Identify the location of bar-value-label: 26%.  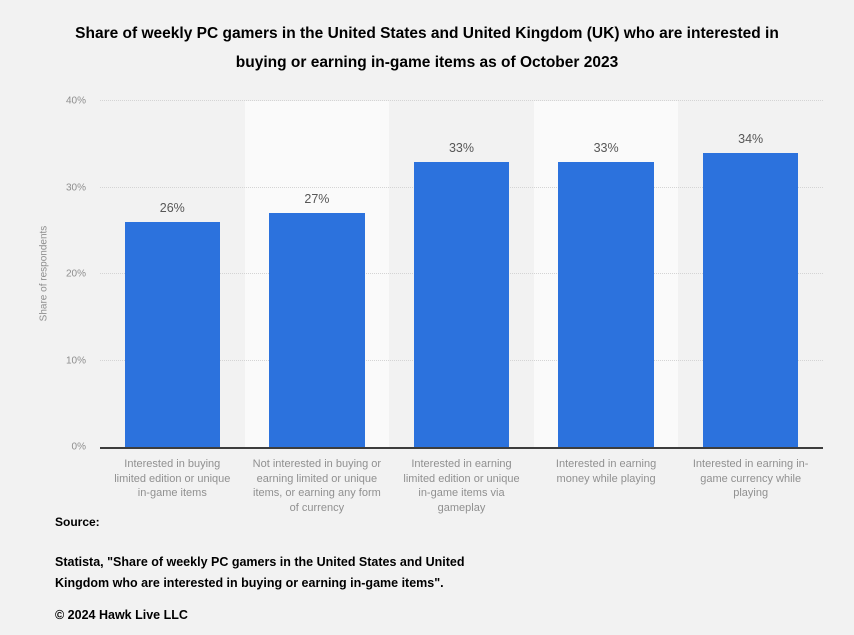
(172, 208).